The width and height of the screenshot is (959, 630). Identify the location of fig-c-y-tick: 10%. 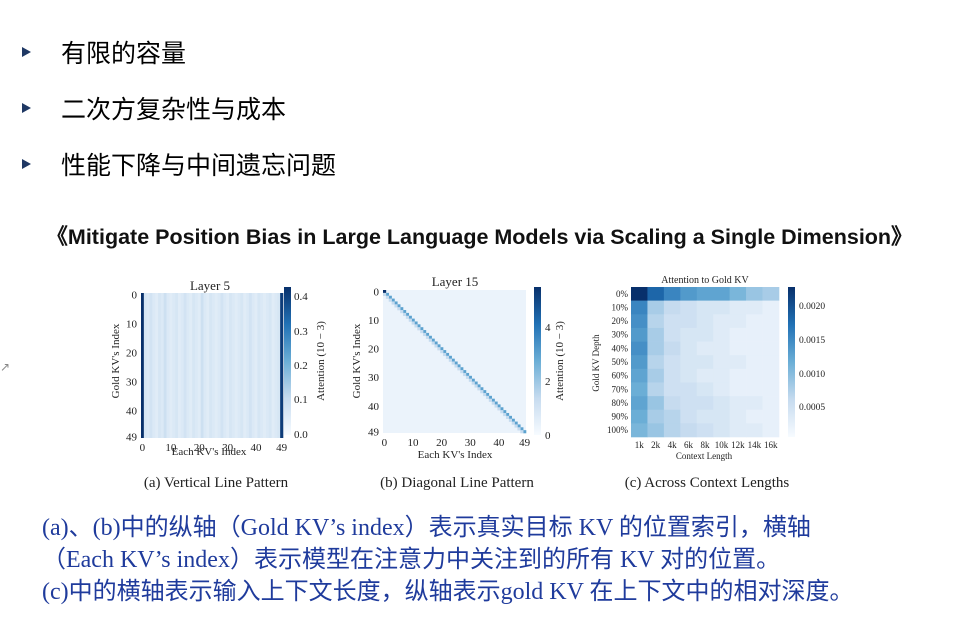
(620, 307).